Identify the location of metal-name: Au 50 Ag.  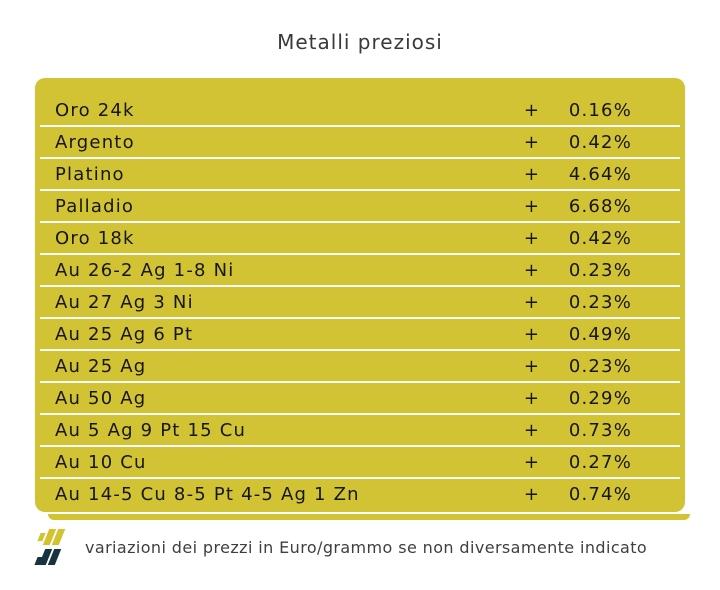
(101, 398).